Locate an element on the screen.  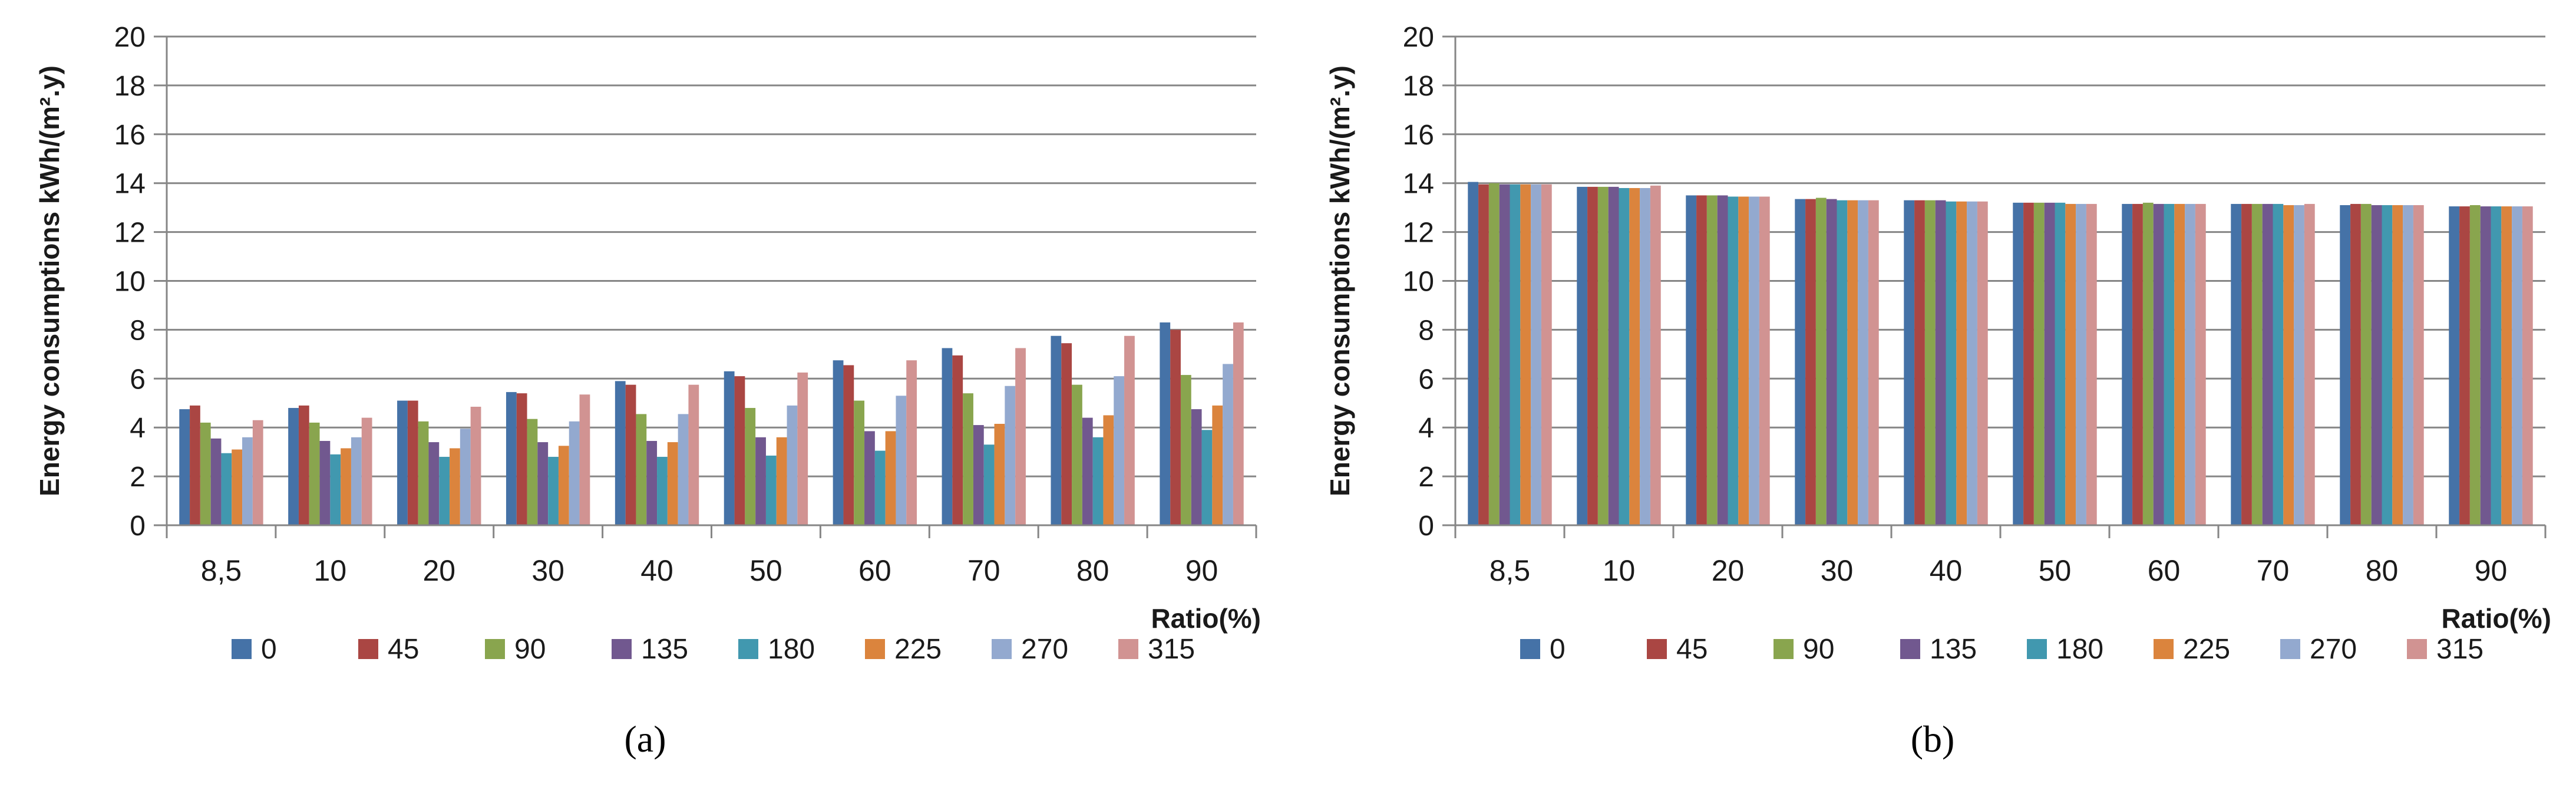
bar-225-8,5 is located at coordinates (1525, 355).